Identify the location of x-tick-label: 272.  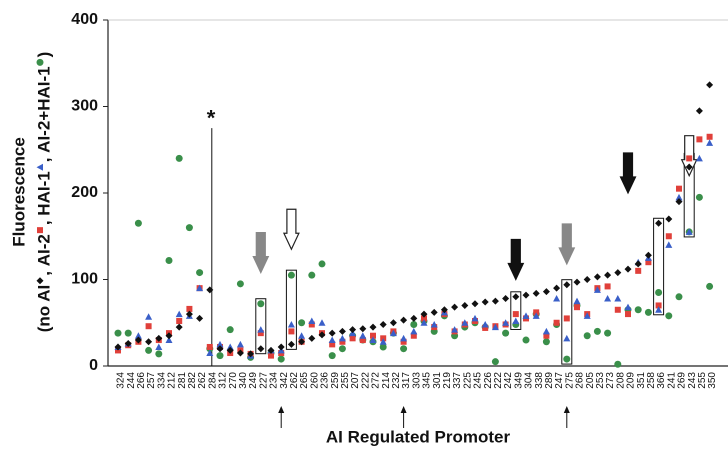
(376, 380).